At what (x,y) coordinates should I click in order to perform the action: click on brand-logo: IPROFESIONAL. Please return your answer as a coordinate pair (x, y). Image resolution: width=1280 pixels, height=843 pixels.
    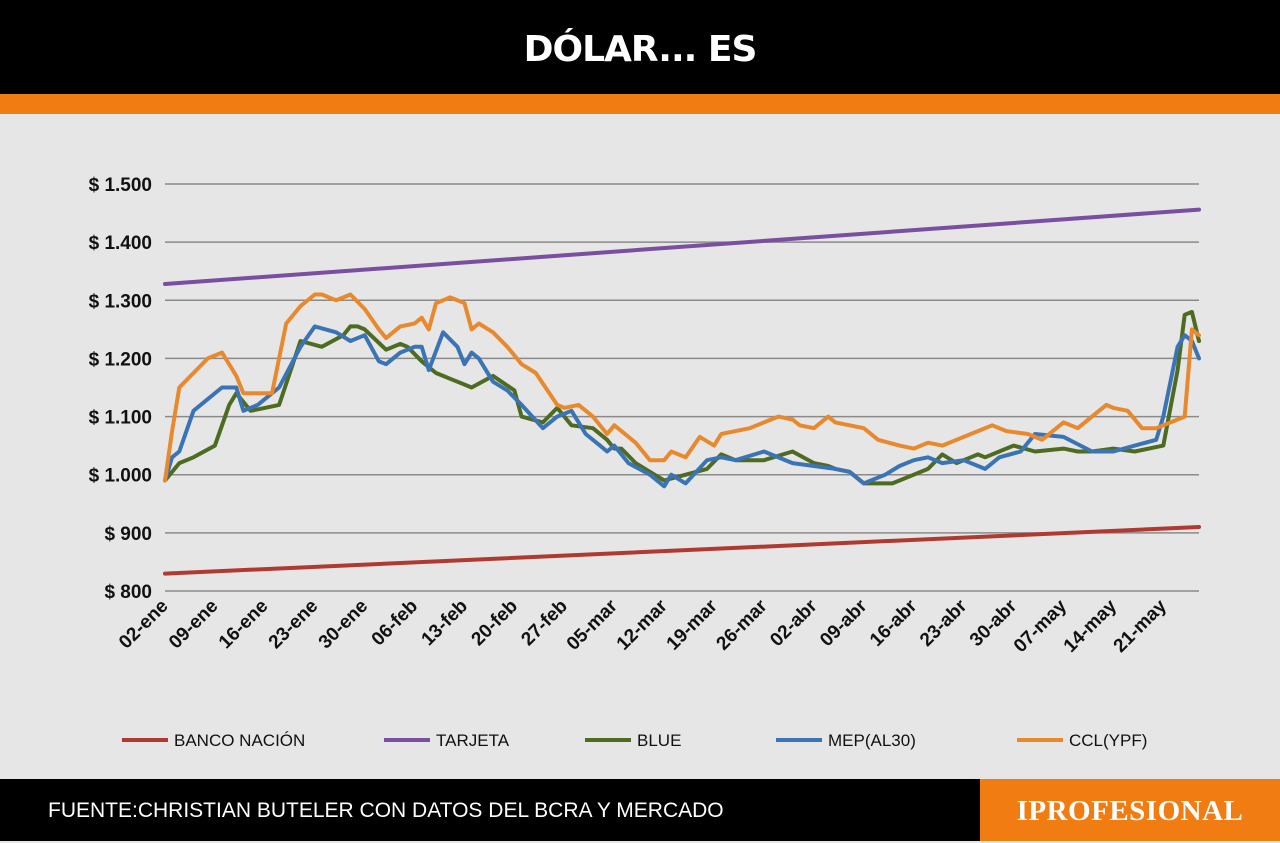
    Looking at the image, I should click on (1130, 811).